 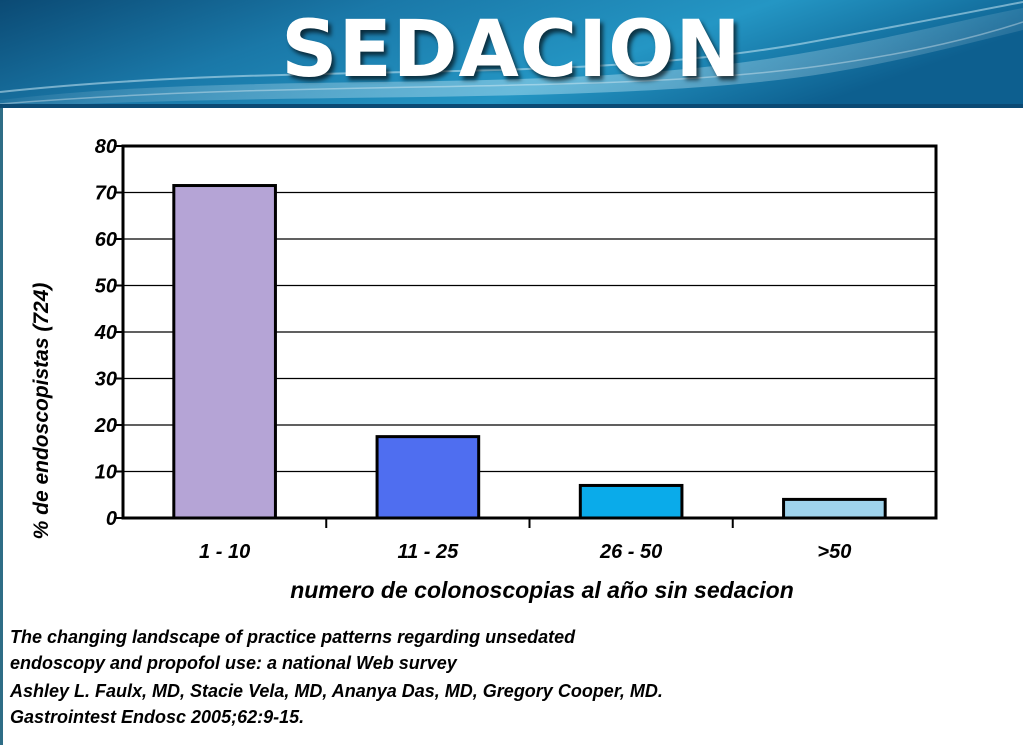 What do you see at coordinates (511, 50) in the screenshot?
I see `slide-title: SEDACION` at bounding box center [511, 50].